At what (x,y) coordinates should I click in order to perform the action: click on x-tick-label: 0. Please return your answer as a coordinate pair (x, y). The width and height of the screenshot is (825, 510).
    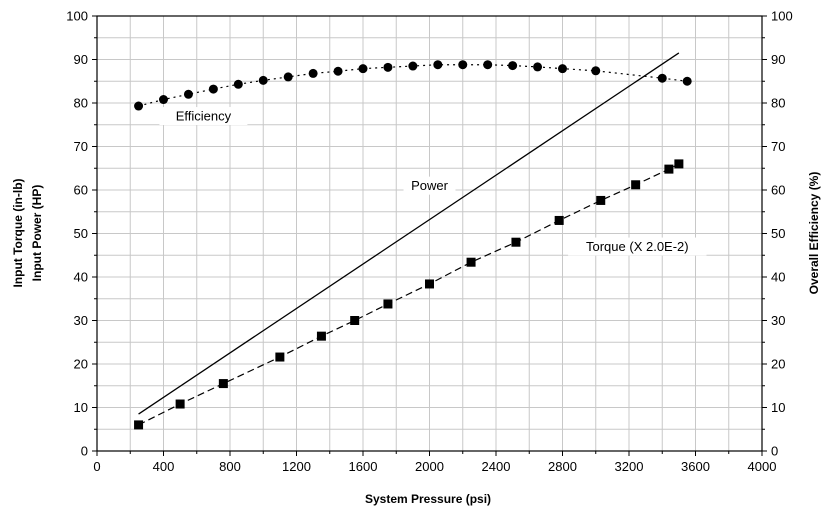
    Looking at the image, I should click on (96, 466).